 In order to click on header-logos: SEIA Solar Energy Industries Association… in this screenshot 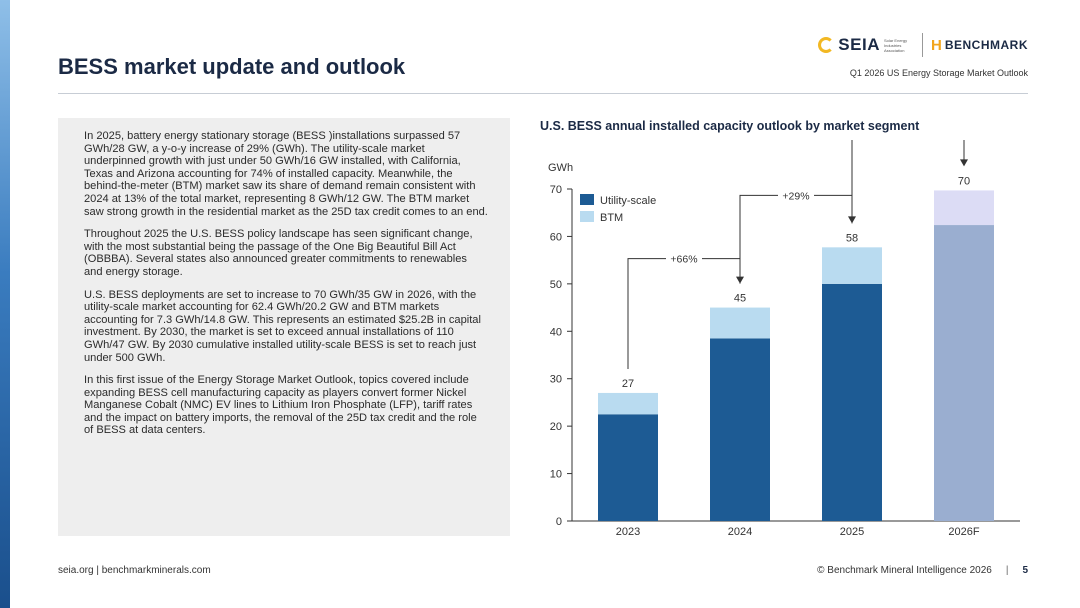, I will do `click(923, 45)`.